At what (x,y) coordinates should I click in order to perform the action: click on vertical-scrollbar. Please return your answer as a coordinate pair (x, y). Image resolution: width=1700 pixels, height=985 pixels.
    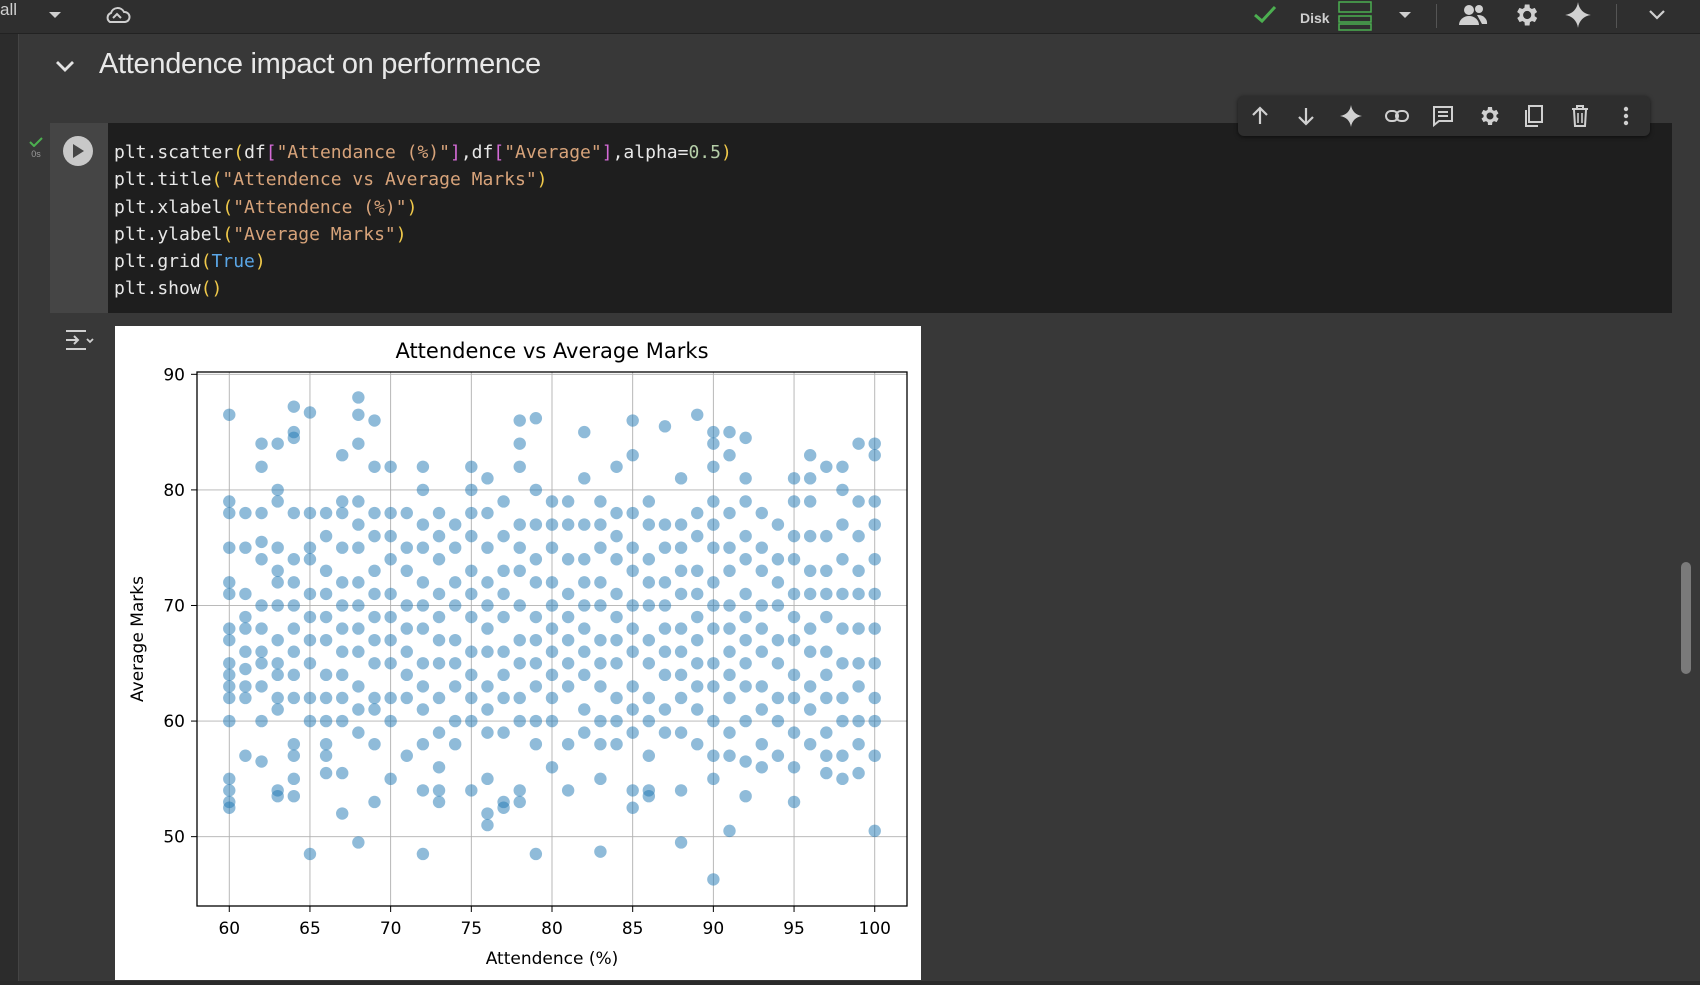
    Looking at the image, I should click on (1686, 618).